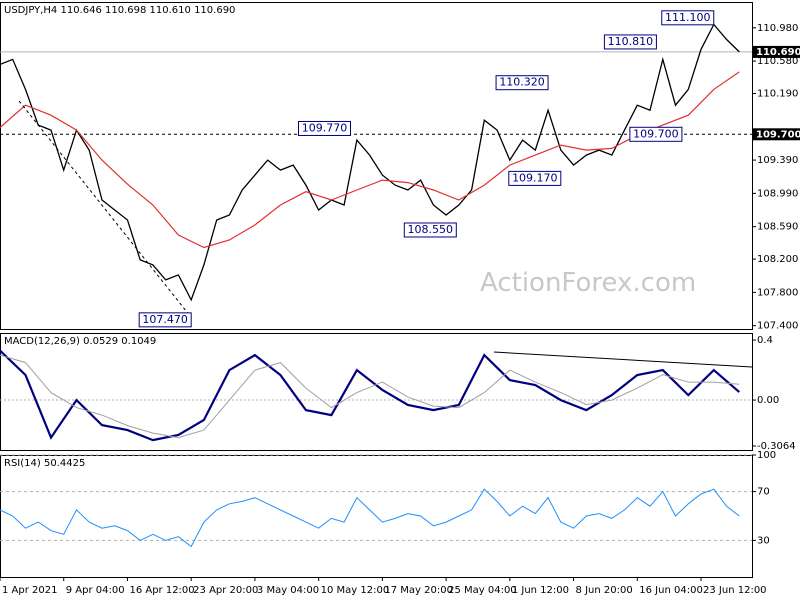 Image resolution: width=800 pixels, height=600 pixels. Describe the element at coordinates (776, 446) in the screenshot. I see `y-tick-label: -0.3064` at that location.